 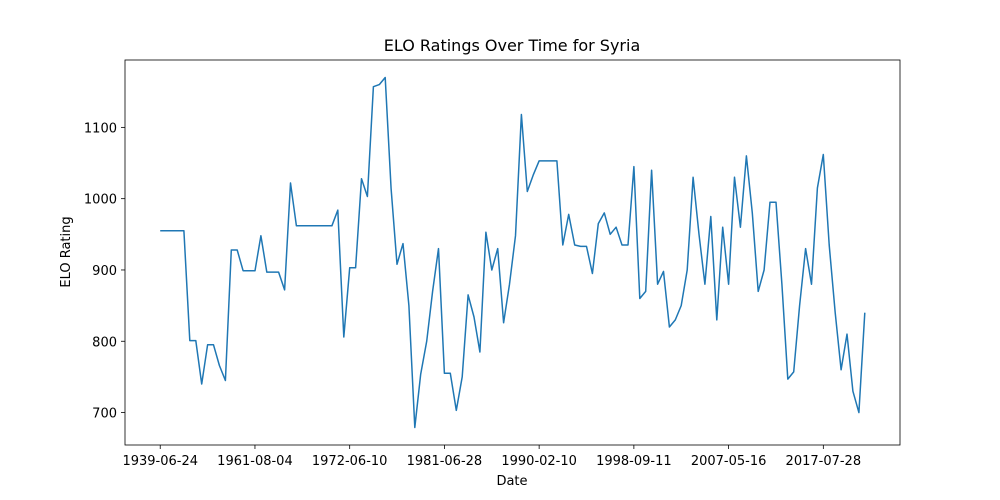 What do you see at coordinates (445, 461) in the screenshot?
I see `x-tick-label: 1981-06-28` at bounding box center [445, 461].